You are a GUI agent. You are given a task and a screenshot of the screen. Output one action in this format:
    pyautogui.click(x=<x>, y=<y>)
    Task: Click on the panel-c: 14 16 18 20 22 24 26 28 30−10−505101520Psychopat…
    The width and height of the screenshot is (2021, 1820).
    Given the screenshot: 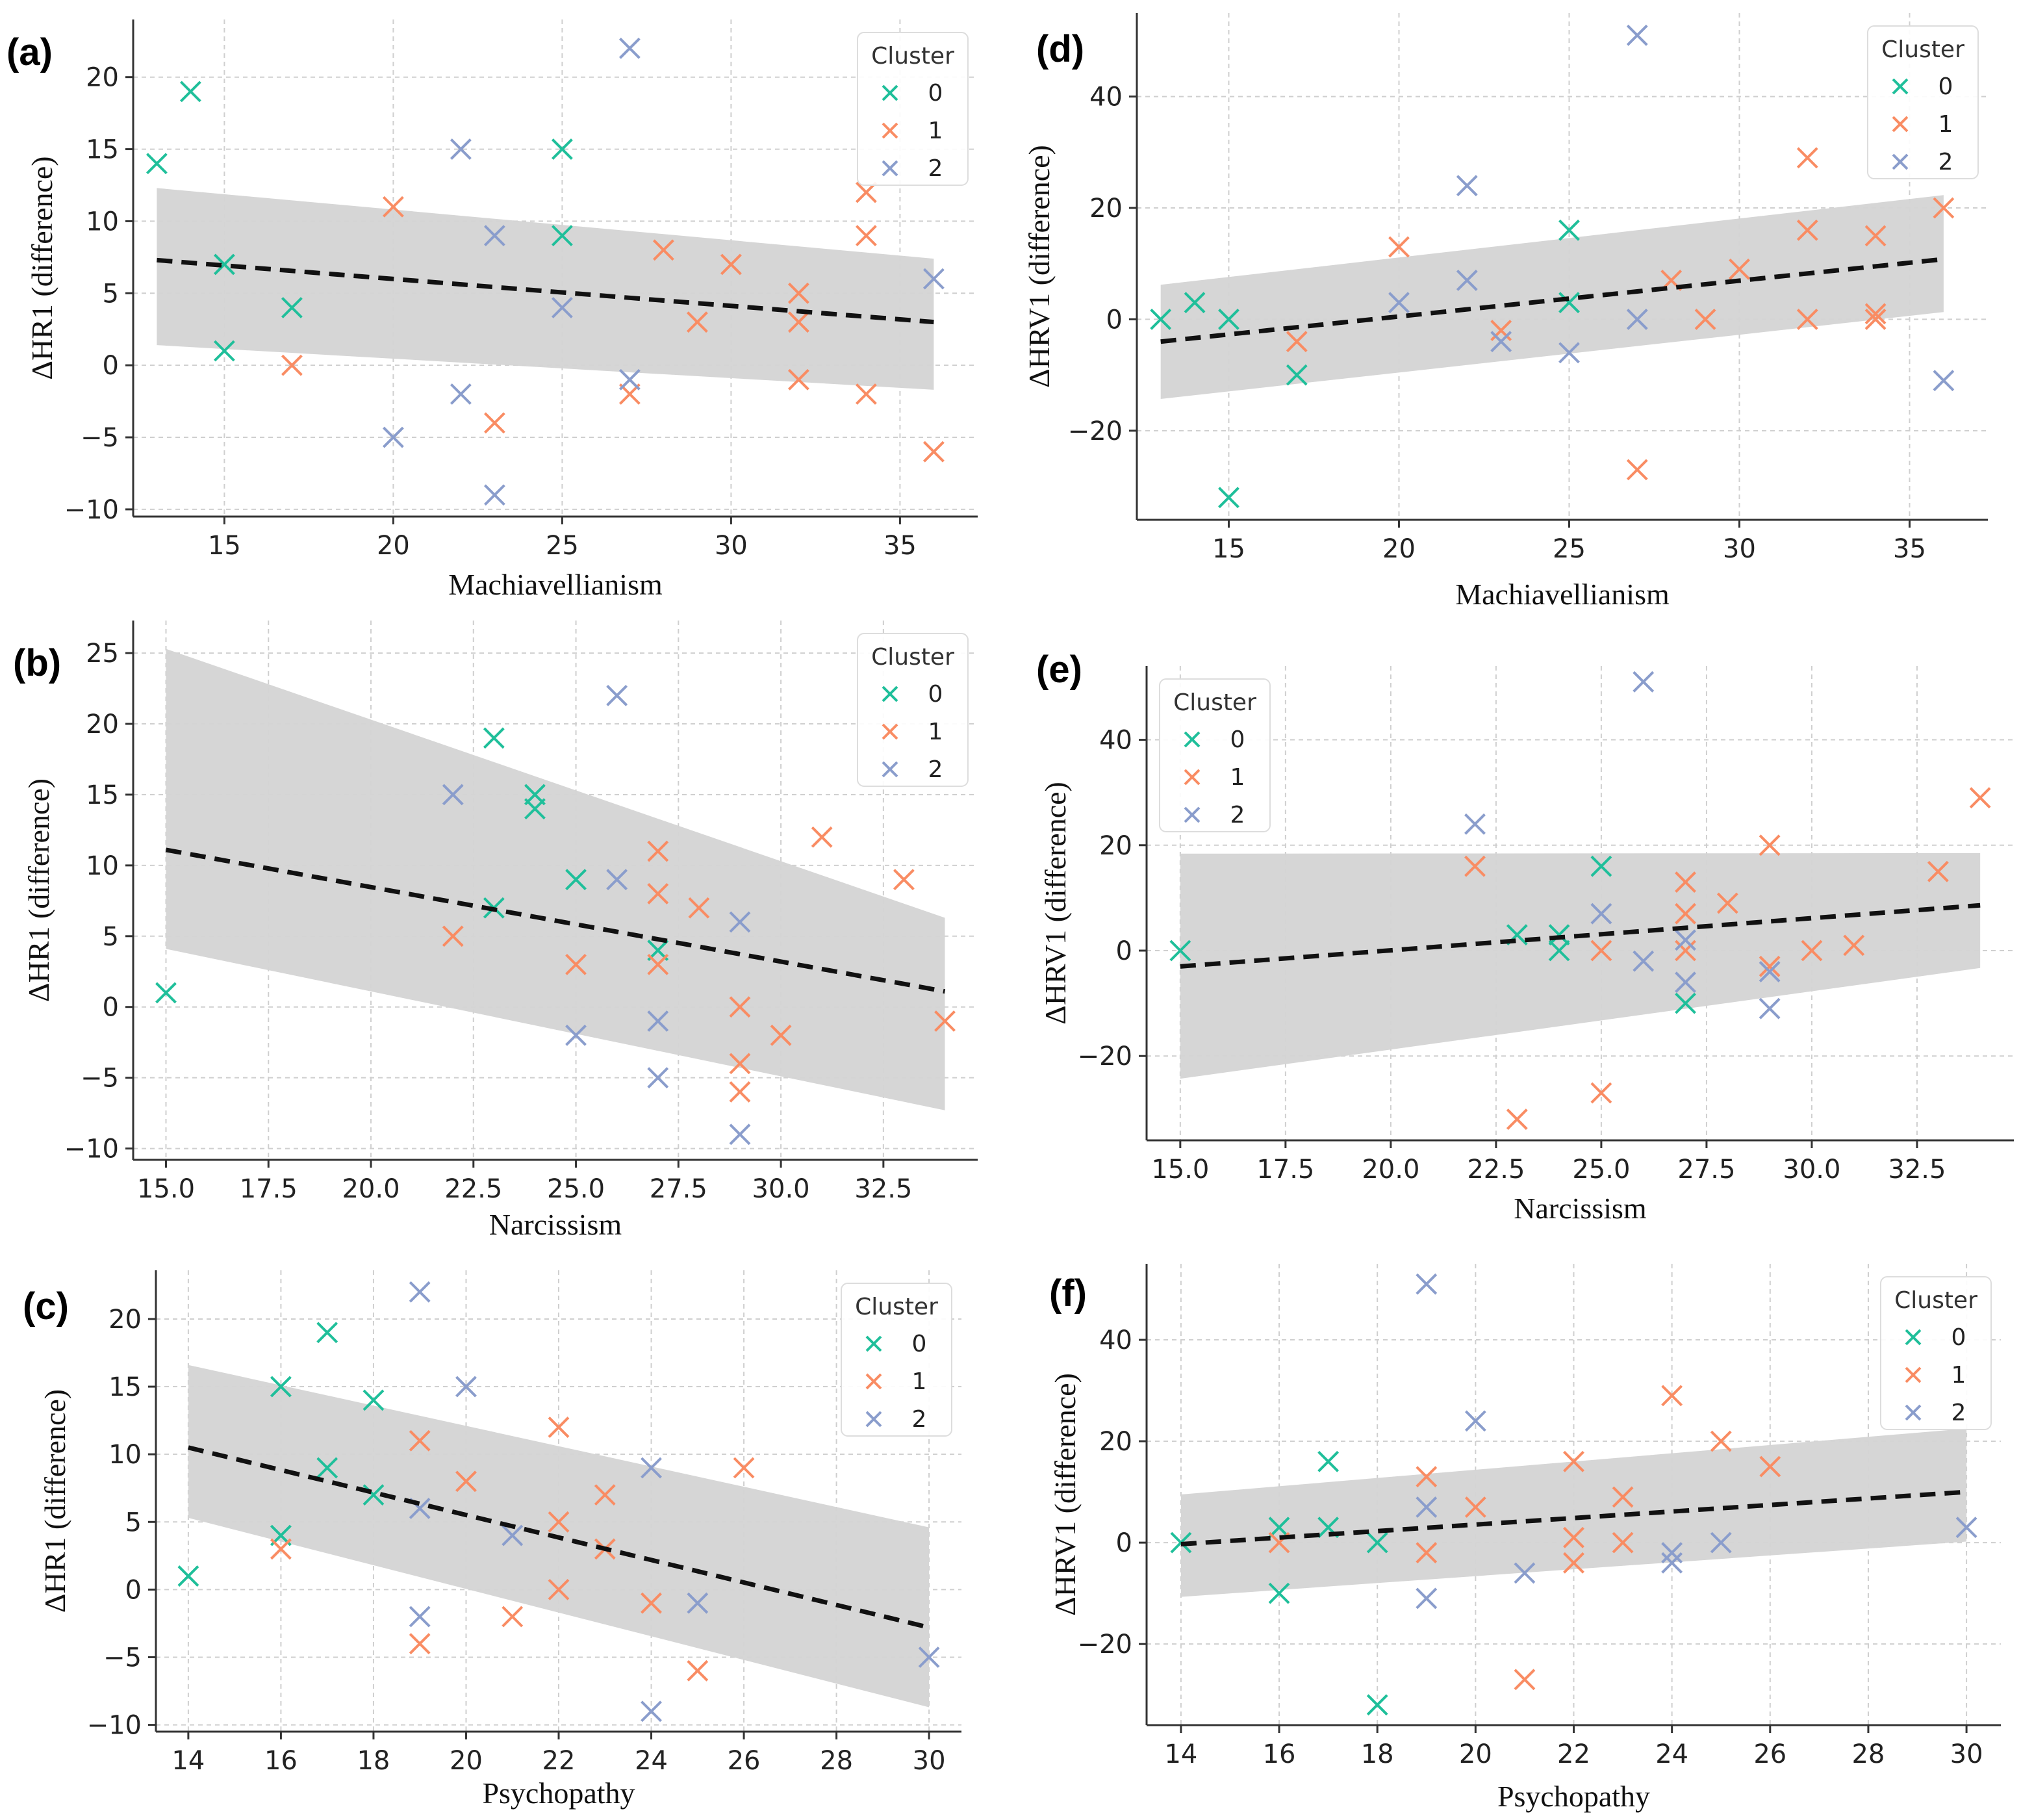 What is the action you would take?
    pyautogui.click(x=492, y=1540)
    